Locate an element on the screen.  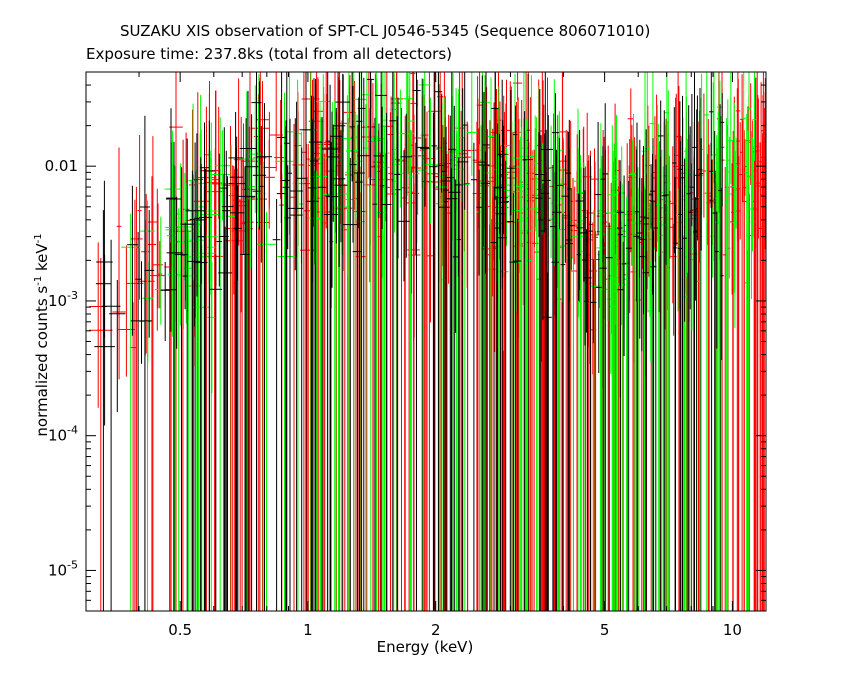
x-tick-label: 2 is located at coordinates (436, 630).